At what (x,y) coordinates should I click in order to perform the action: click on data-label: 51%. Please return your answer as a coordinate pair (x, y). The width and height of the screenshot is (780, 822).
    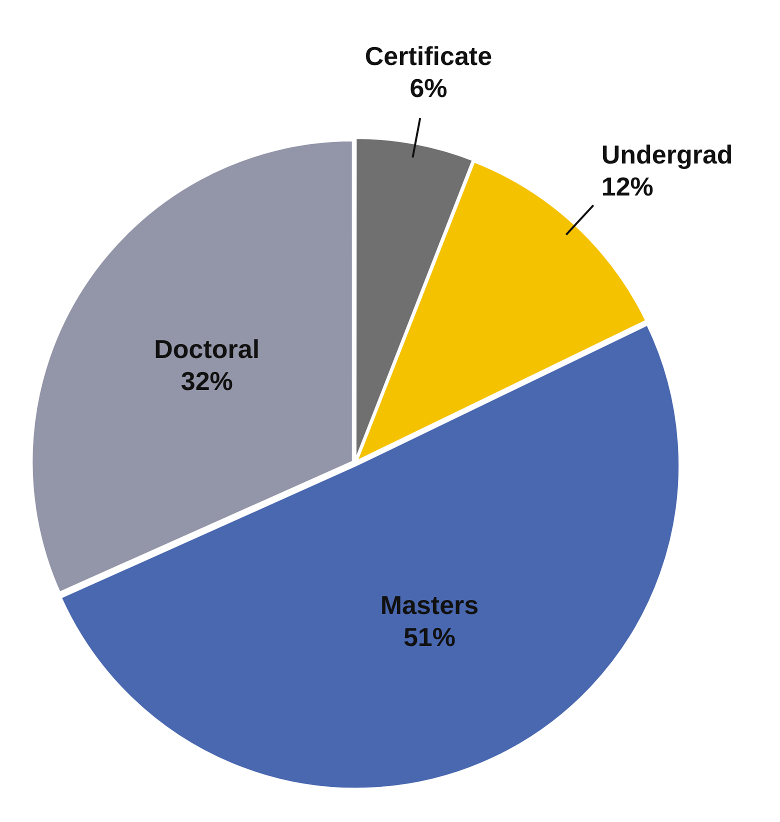
    Looking at the image, I should click on (429, 637).